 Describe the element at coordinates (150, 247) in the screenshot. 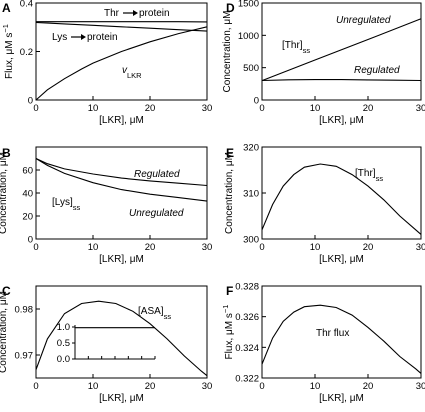

I see `panel-b-x-tick-label: 20` at that location.